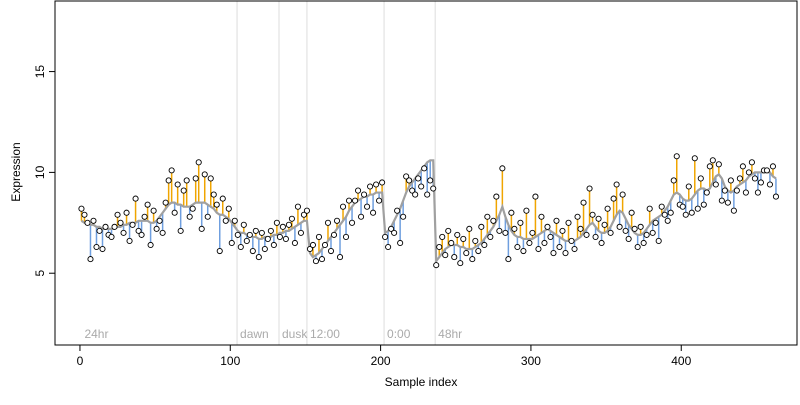  Describe the element at coordinates (230, 361) in the screenshot. I see `x-tick-label: 100` at that location.